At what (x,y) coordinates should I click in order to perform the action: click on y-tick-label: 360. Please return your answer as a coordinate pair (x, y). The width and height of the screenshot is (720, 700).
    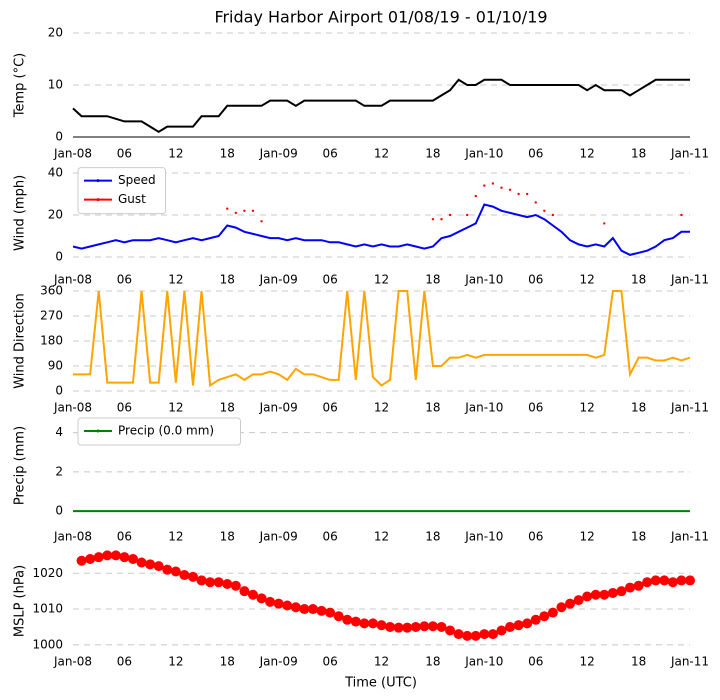
    Looking at the image, I should click on (51, 291).